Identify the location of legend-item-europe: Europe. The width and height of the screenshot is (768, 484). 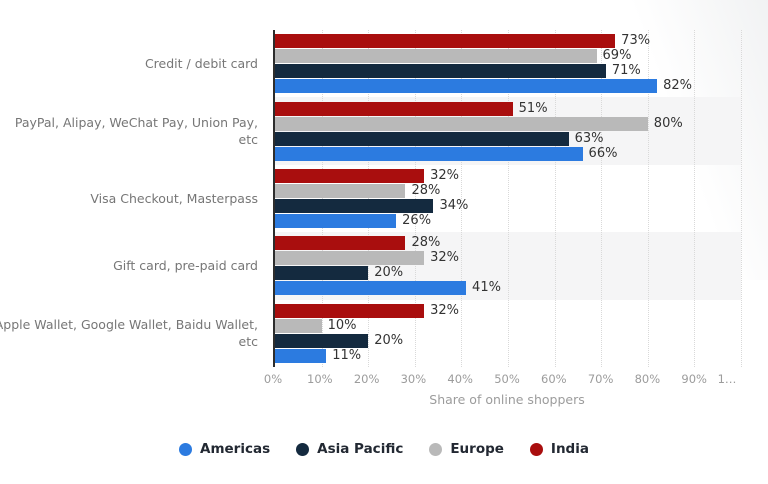
(466, 449).